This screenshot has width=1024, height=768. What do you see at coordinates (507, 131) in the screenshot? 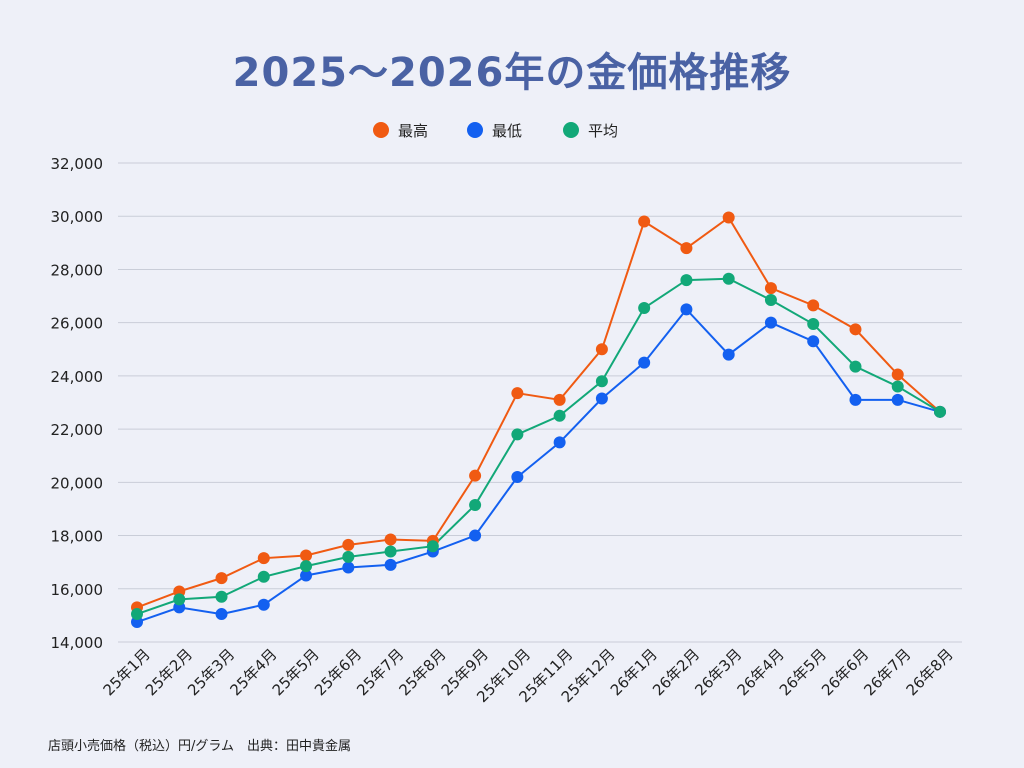
I see `legend-label: 最低` at bounding box center [507, 131].